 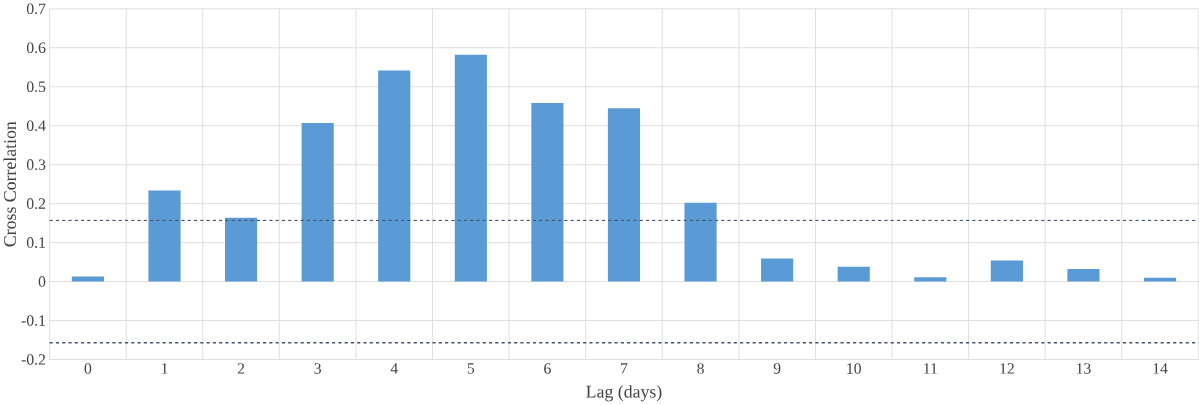 What do you see at coordinates (777, 368) in the screenshot?
I see `x-tick-label: 9` at bounding box center [777, 368].